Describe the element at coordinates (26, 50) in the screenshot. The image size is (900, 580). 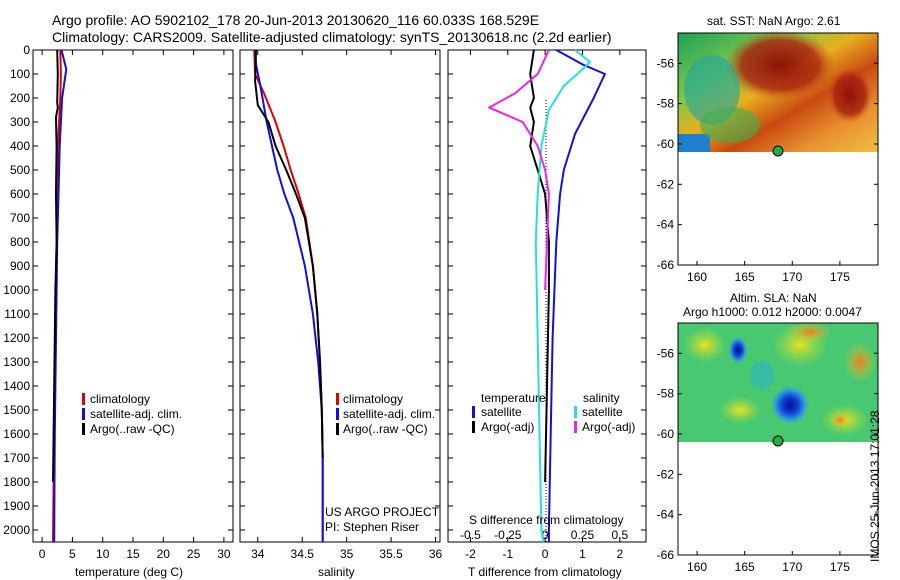
I see `depth-tick-label: 0` at that location.